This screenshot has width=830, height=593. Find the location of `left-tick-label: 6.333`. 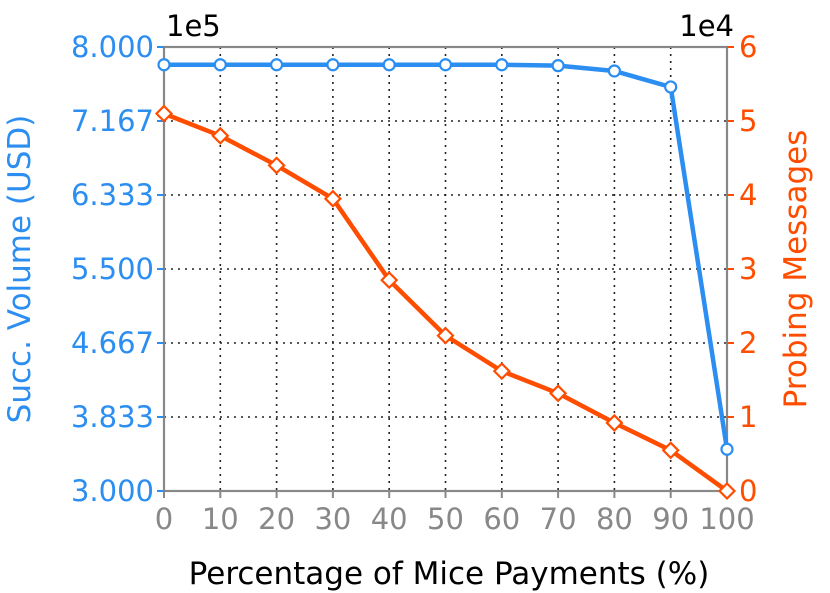

left-tick-label: 6.333 is located at coordinates (112, 195).